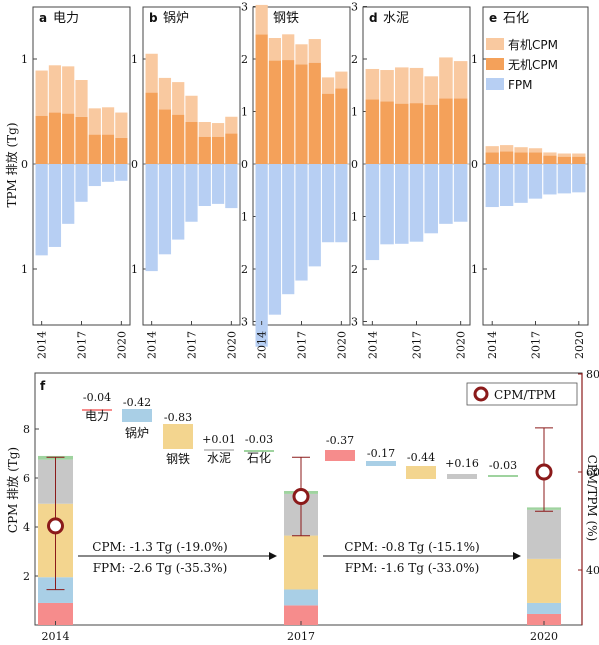 The width and height of the screenshot is (599, 645). I want to click on waterfall-label: 电力, so click(97, 416).